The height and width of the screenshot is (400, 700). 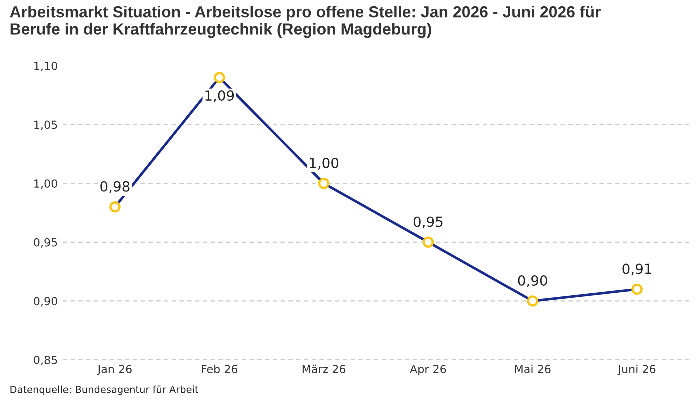 I want to click on y-tick-label: 0,90, so click(x=46, y=302).